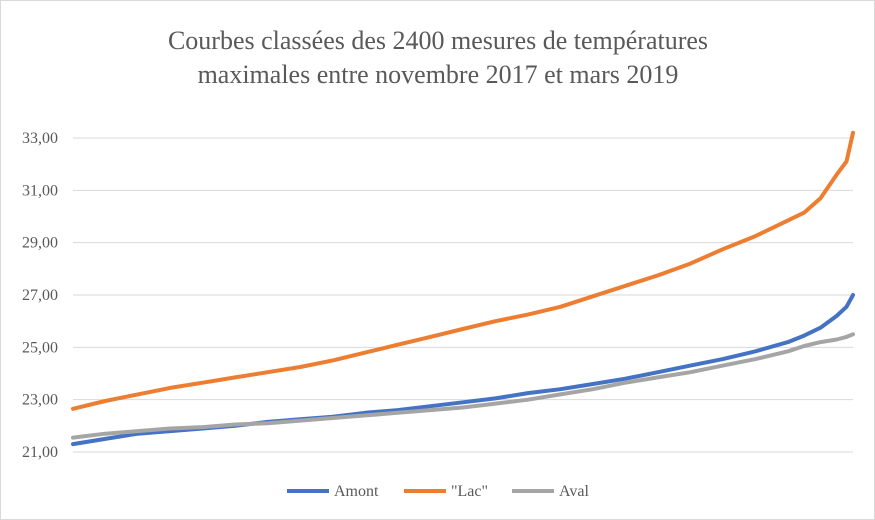  Describe the element at coordinates (574, 491) in the screenshot. I see `legend-label-2: Aval` at that location.